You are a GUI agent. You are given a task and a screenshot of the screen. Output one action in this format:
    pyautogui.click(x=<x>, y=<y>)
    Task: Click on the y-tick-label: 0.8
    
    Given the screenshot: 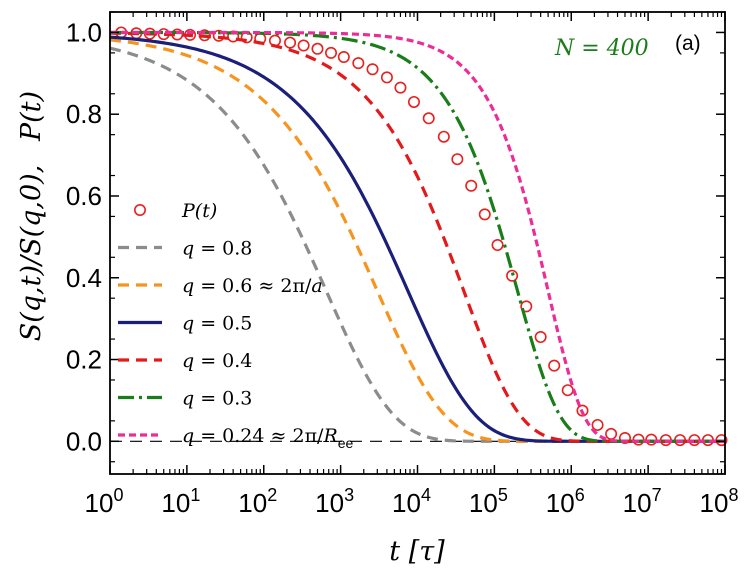 What is the action you would take?
    pyautogui.click(x=84, y=114)
    